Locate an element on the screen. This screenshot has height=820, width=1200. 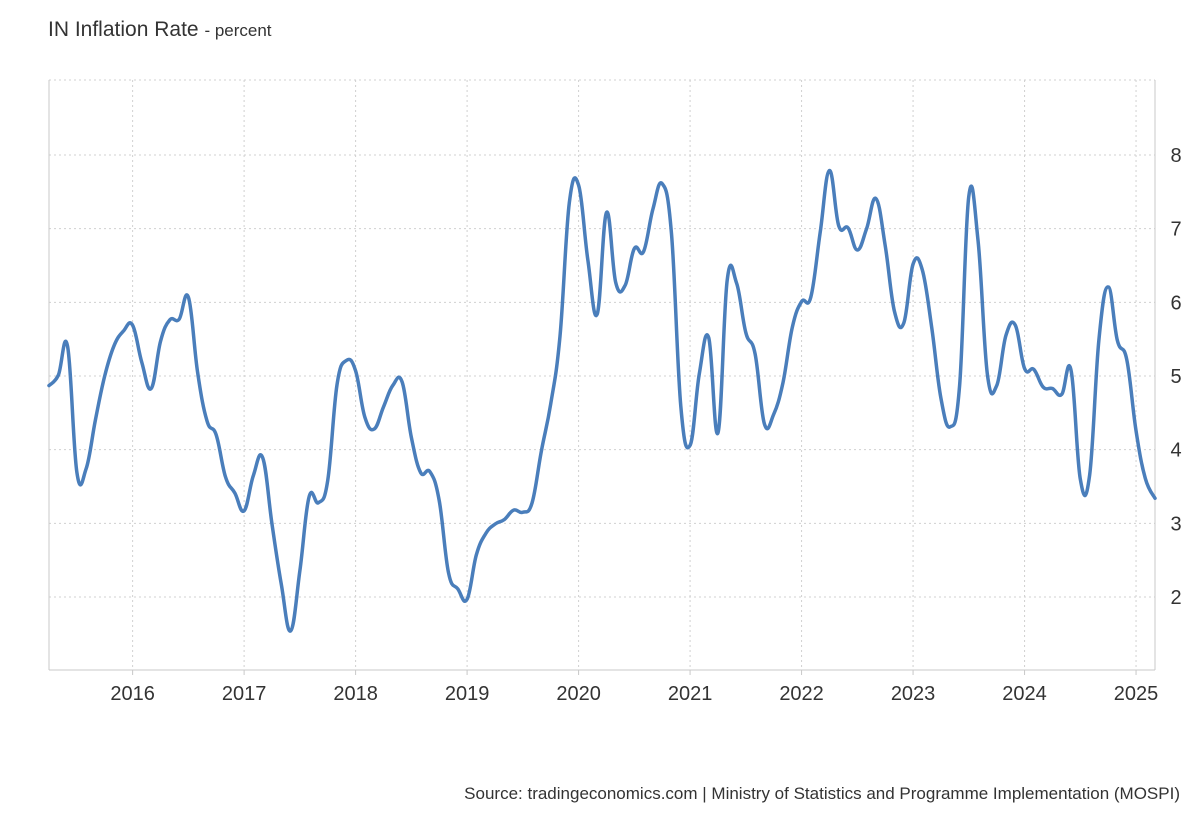
y-tick-label-4: 4 is located at coordinates (1175, 451).